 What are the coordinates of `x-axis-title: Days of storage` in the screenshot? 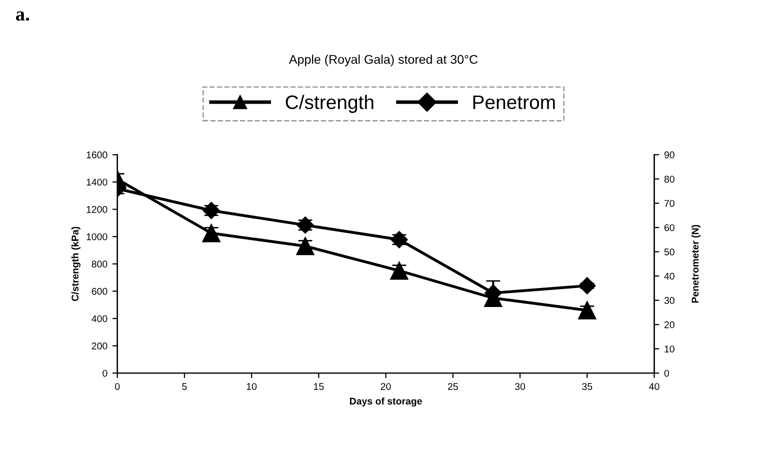 It's located at (386, 402).